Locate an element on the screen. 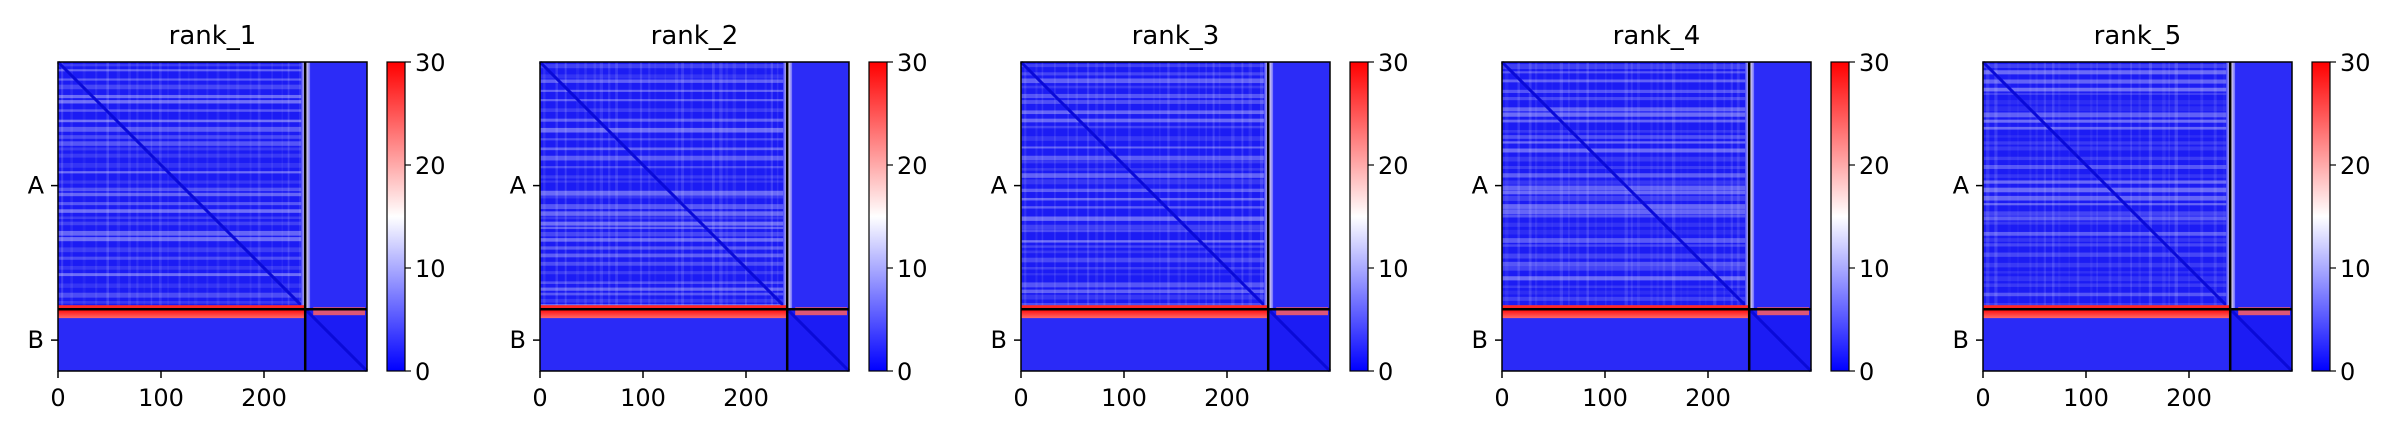 The image size is (2401, 442). x-tick-label: 100 is located at coordinates (1124, 398).